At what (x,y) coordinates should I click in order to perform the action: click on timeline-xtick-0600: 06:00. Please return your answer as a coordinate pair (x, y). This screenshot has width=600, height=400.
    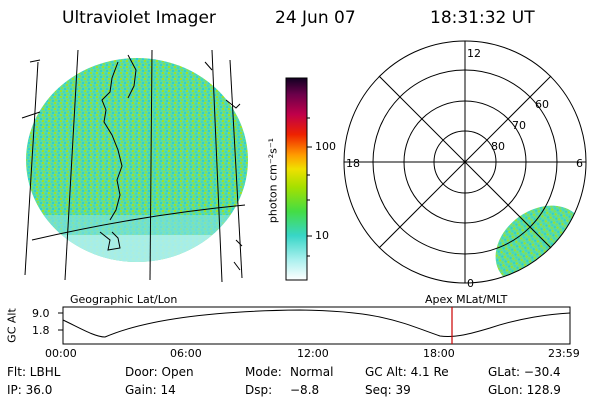
    Looking at the image, I should click on (186, 353).